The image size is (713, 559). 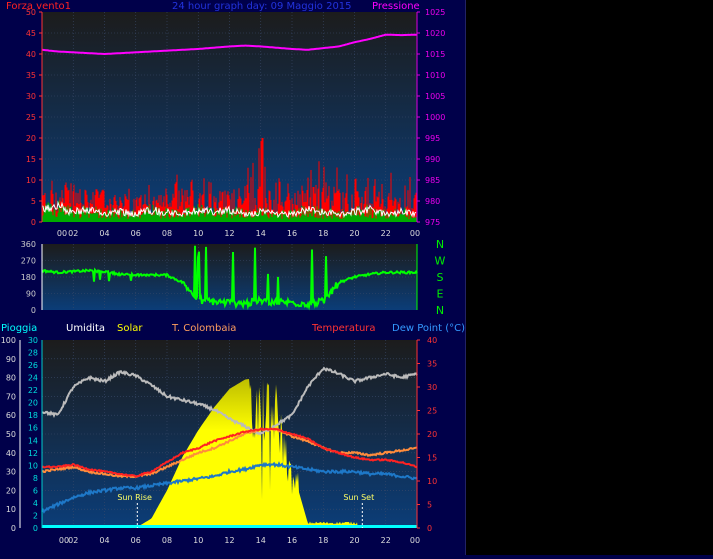 What do you see at coordinates (435, 54) in the screenshot?
I see `panel1-right-tick-label: 1015` at bounding box center [435, 54].